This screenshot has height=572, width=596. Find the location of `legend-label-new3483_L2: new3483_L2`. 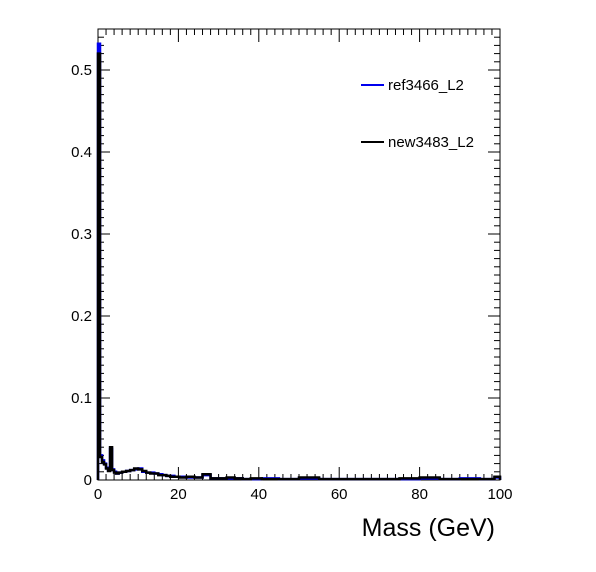

legend-label-new3483_L2: new3483_L2 is located at coordinates (431, 142).